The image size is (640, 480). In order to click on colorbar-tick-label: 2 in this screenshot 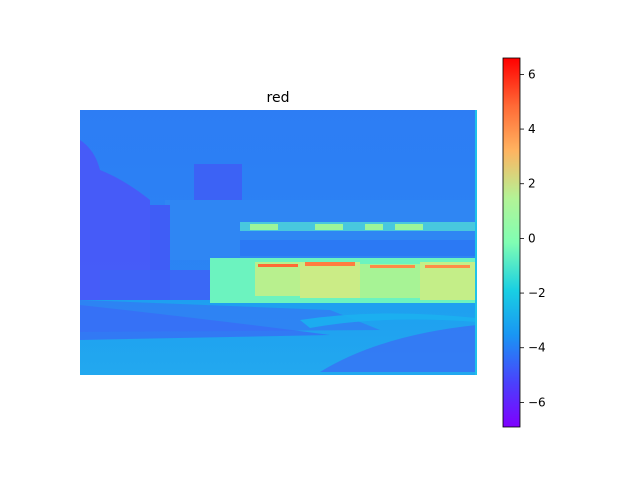, I will do `click(532, 184)`.